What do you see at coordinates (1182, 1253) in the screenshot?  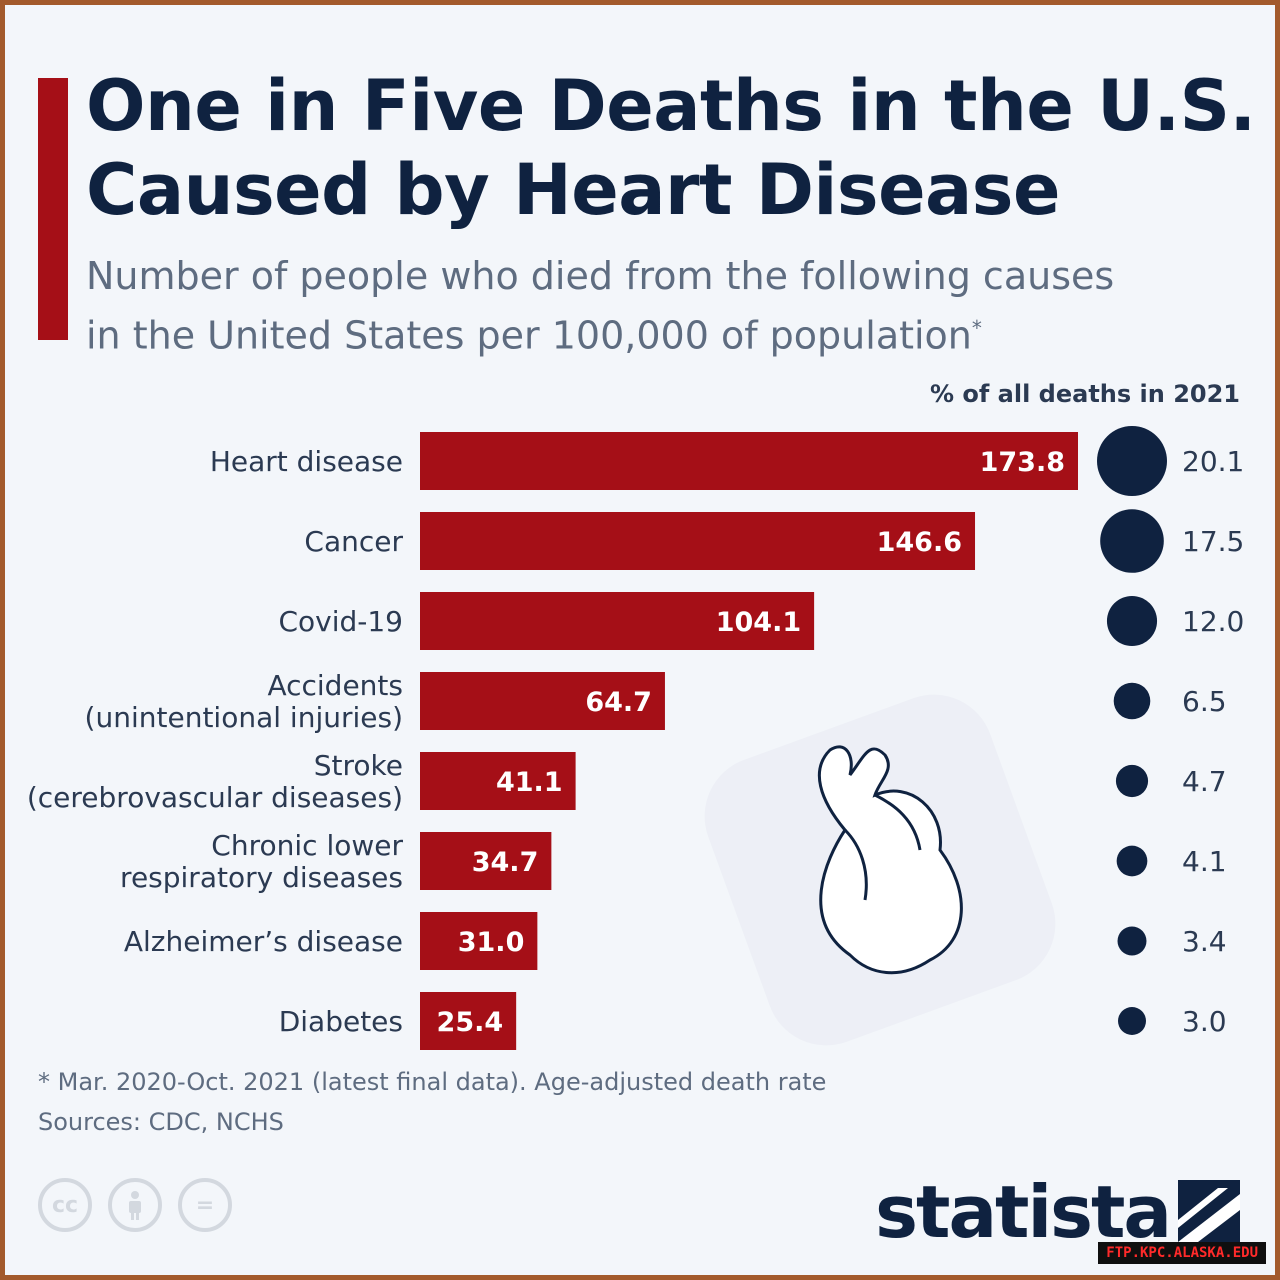 I see `watermark: FTP.KPC.ALASKA.EDU` at bounding box center [1182, 1253].